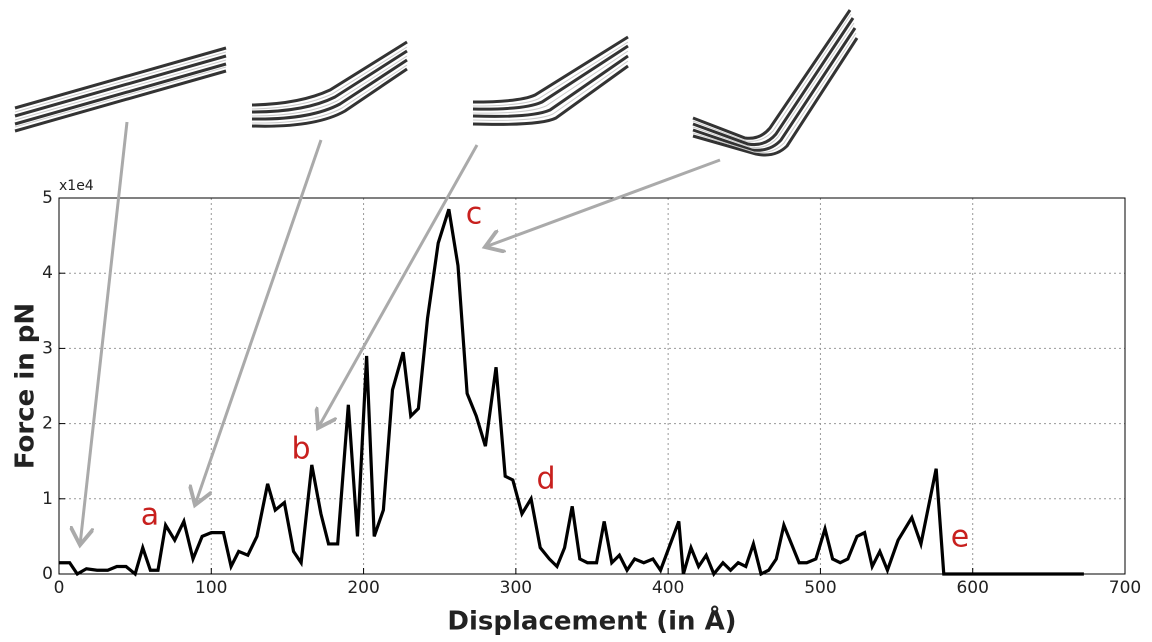 Image resolution: width=1152 pixels, height=642 pixels. I want to click on y-tick-label: 1, so click(47, 499).